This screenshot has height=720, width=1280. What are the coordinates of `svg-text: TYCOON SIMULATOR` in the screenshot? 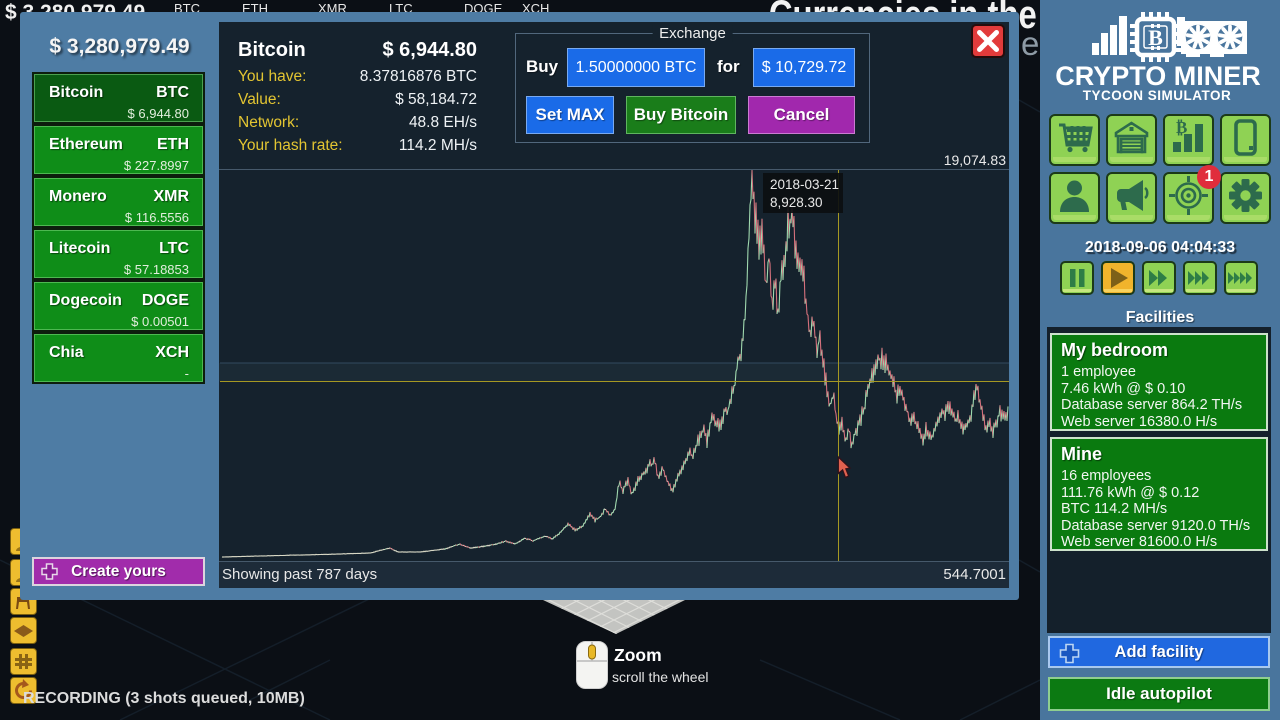 It's located at (1157, 95).